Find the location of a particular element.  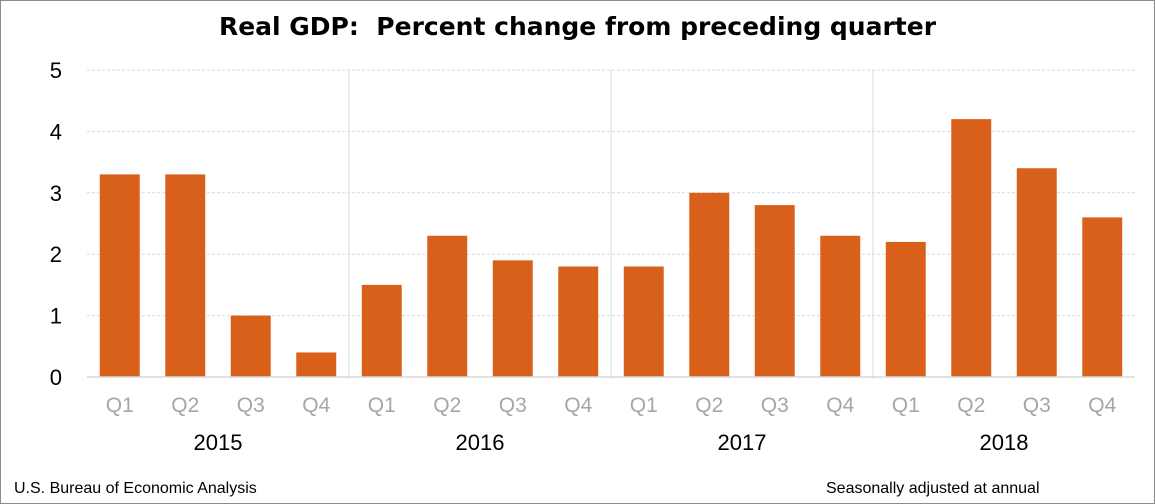

y-tick-label: 1 is located at coordinates (56, 316).